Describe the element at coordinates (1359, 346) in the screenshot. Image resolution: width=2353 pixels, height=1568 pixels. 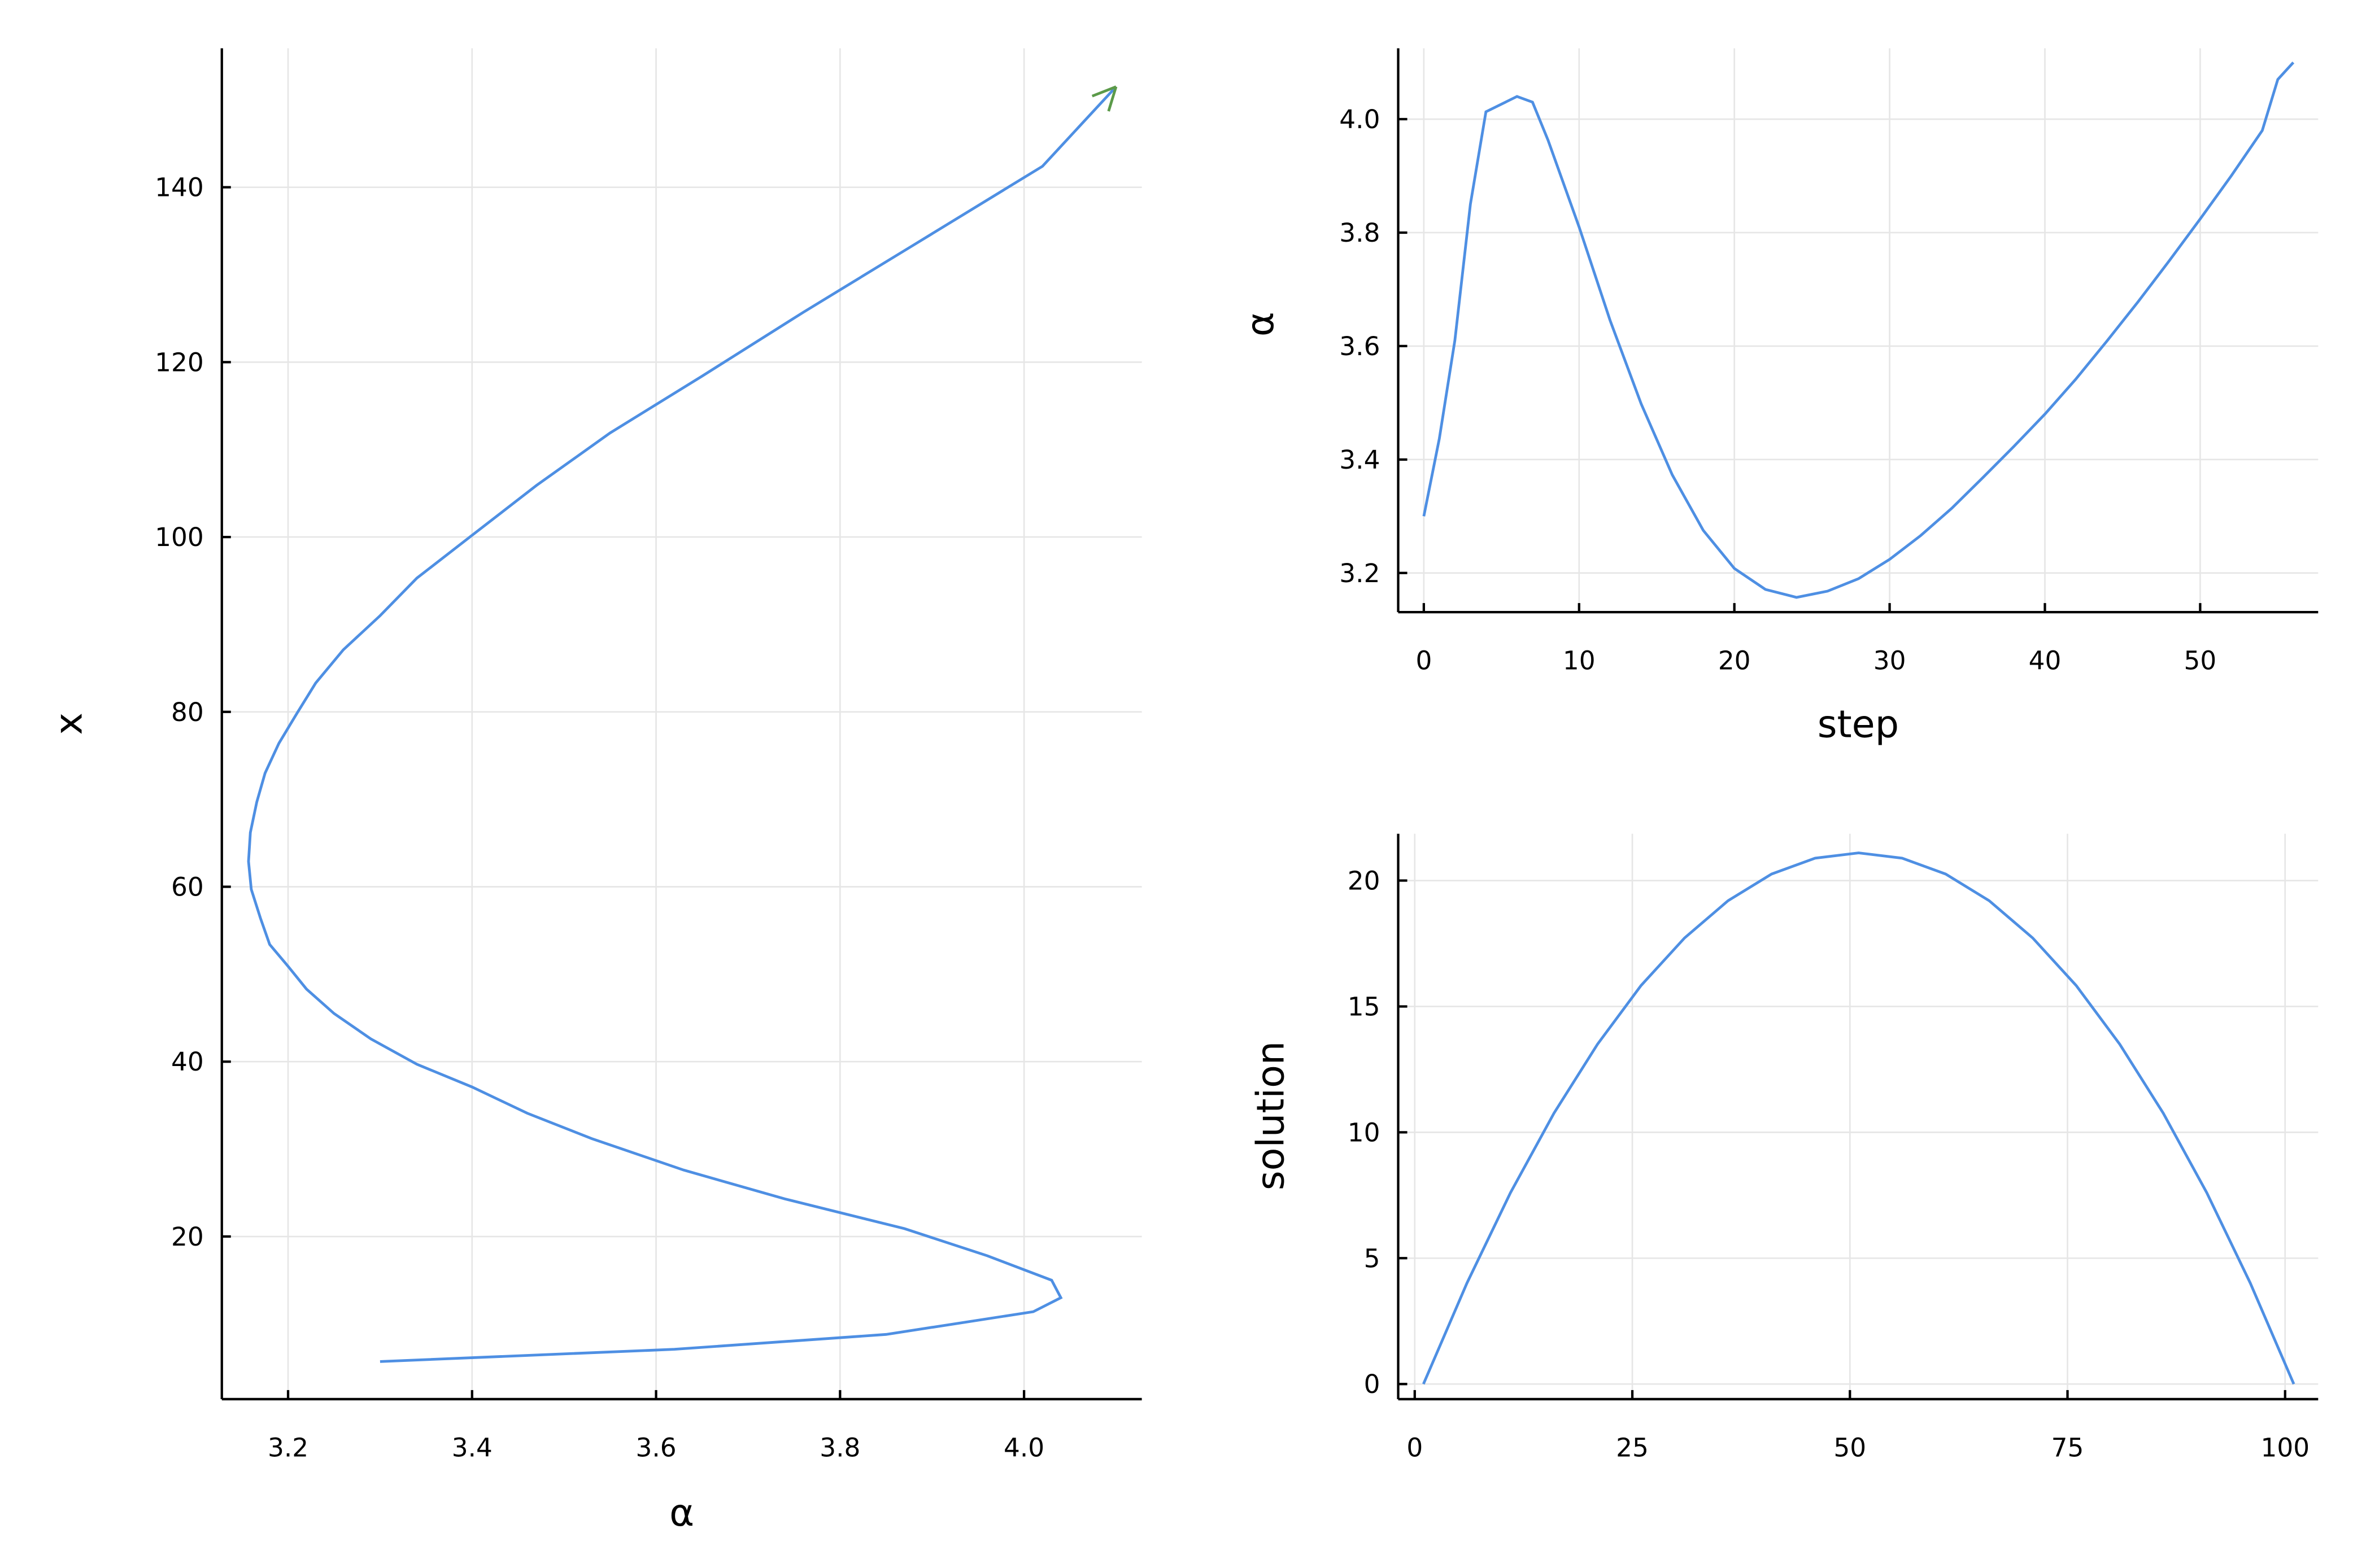
I see `y-tick-label: 3.6` at that location.